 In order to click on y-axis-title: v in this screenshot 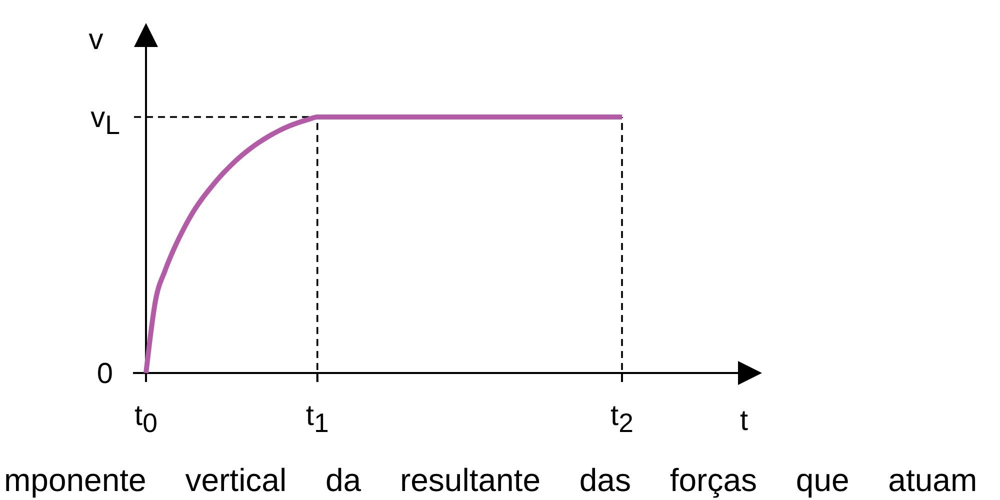, I will do `click(96, 40)`.